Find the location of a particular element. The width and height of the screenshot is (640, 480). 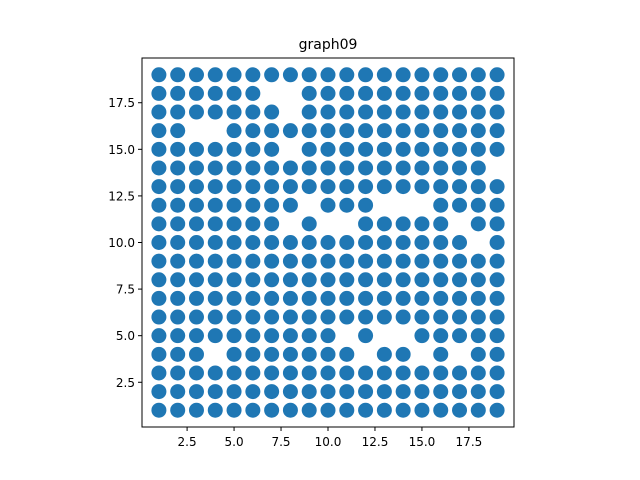

x-tick-label: 17.5 is located at coordinates (469, 442).